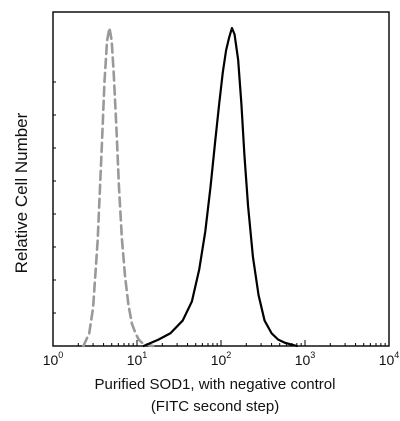  What do you see at coordinates (118, 187) in the screenshot?
I see `negative-control-series-line` at bounding box center [118, 187].